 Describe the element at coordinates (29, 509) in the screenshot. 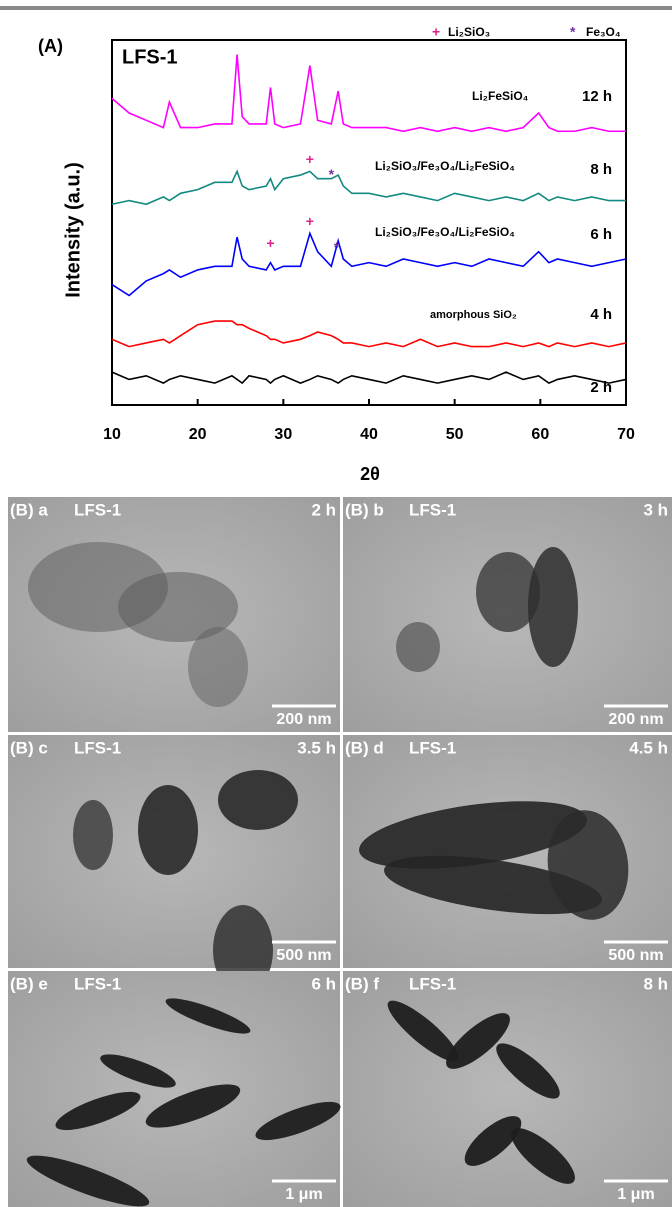

I see `panel-label: (B) a` at that location.